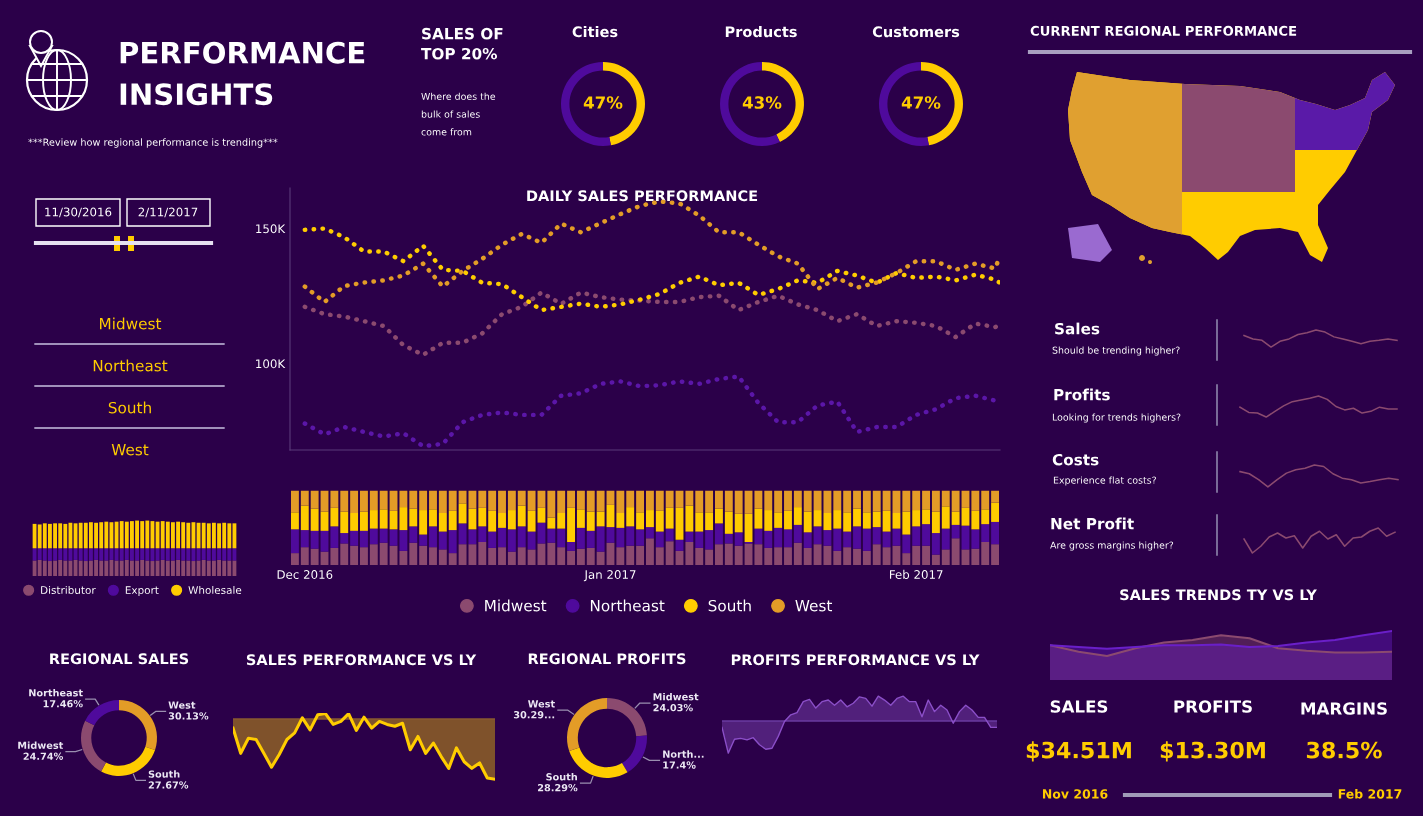 The width and height of the screenshot is (1423, 816). Describe the element at coordinates (119, 659) in the screenshot. I see `chart-title: REGIONAL SALES` at that location.